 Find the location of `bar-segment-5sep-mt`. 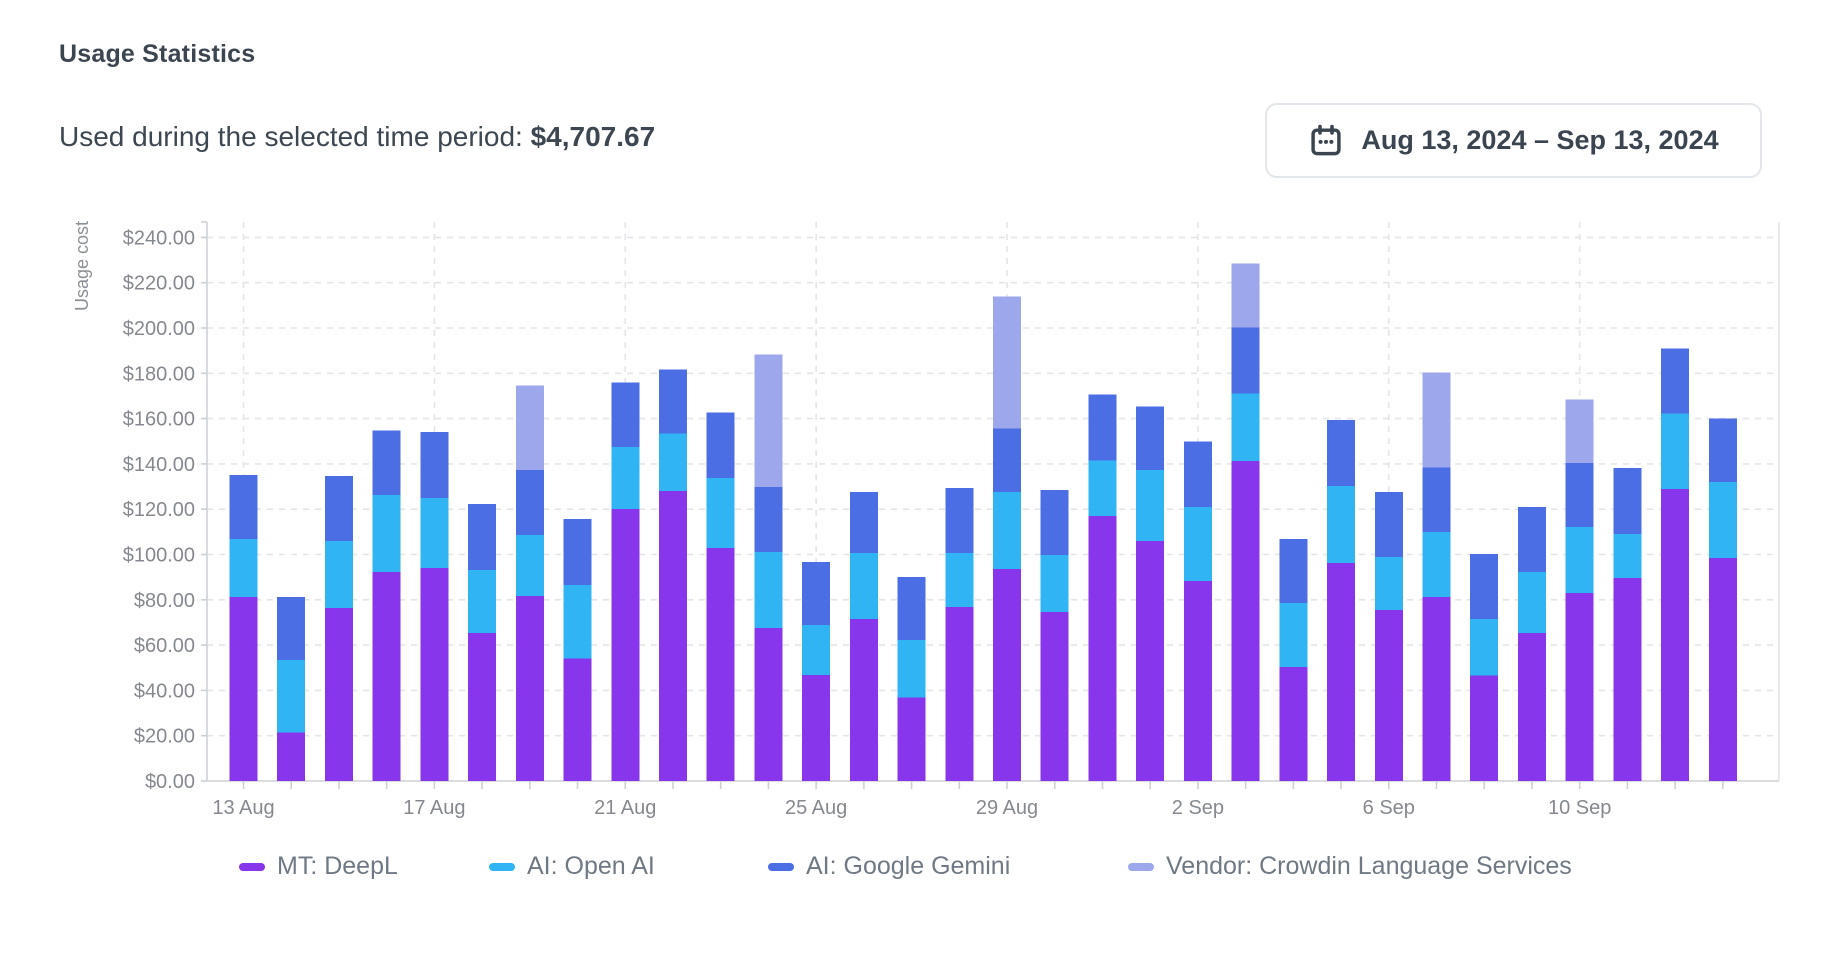

bar-segment-5sep-mt is located at coordinates (1341, 671).